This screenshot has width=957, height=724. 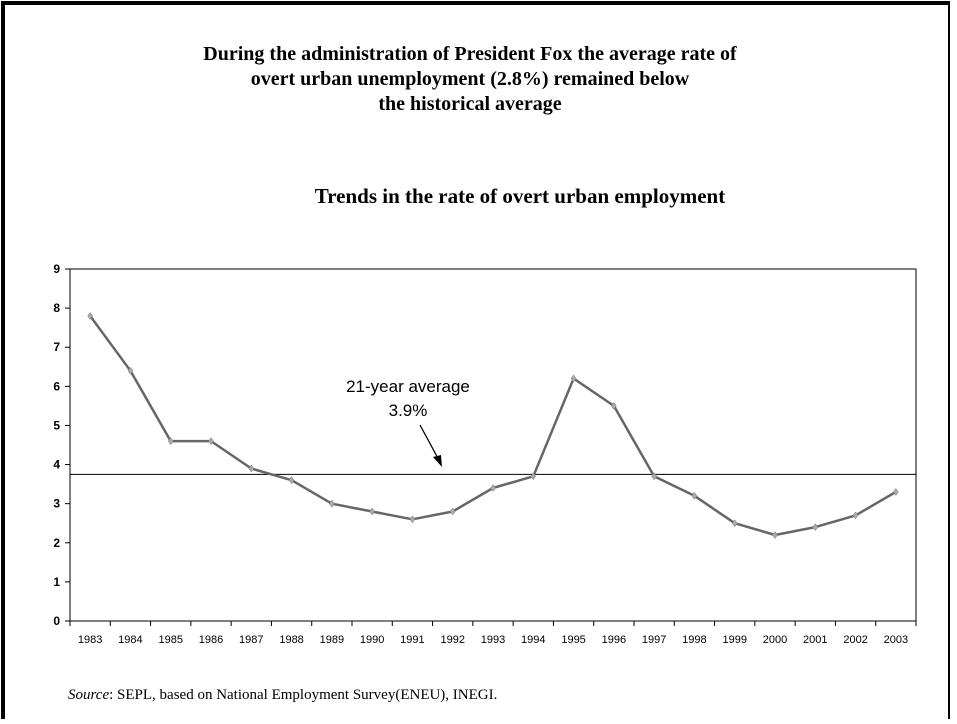 I want to click on y-tick-label: 9, so click(x=56, y=269).